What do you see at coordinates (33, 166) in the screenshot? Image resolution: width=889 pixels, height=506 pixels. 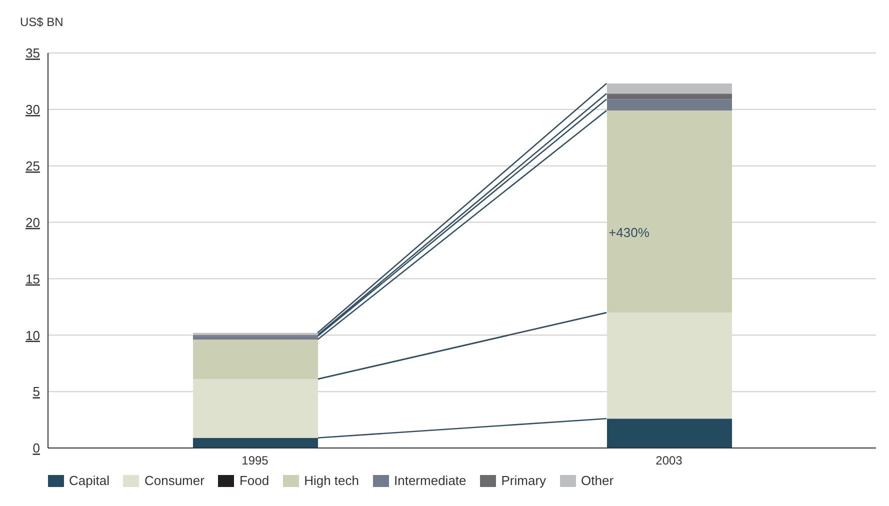 I see `y-tick-label: 25` at bounding box center [33, 166].